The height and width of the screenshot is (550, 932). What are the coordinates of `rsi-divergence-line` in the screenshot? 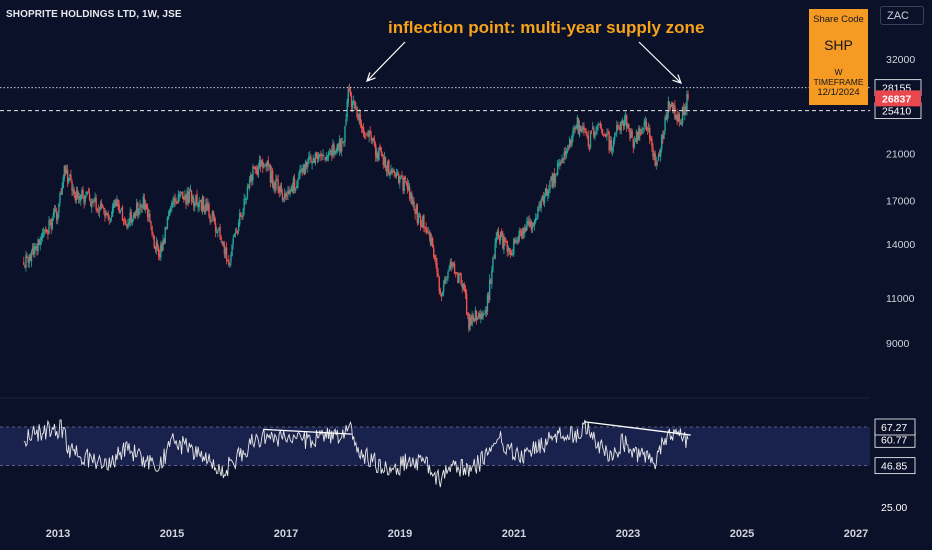 It's located at (307, 431).